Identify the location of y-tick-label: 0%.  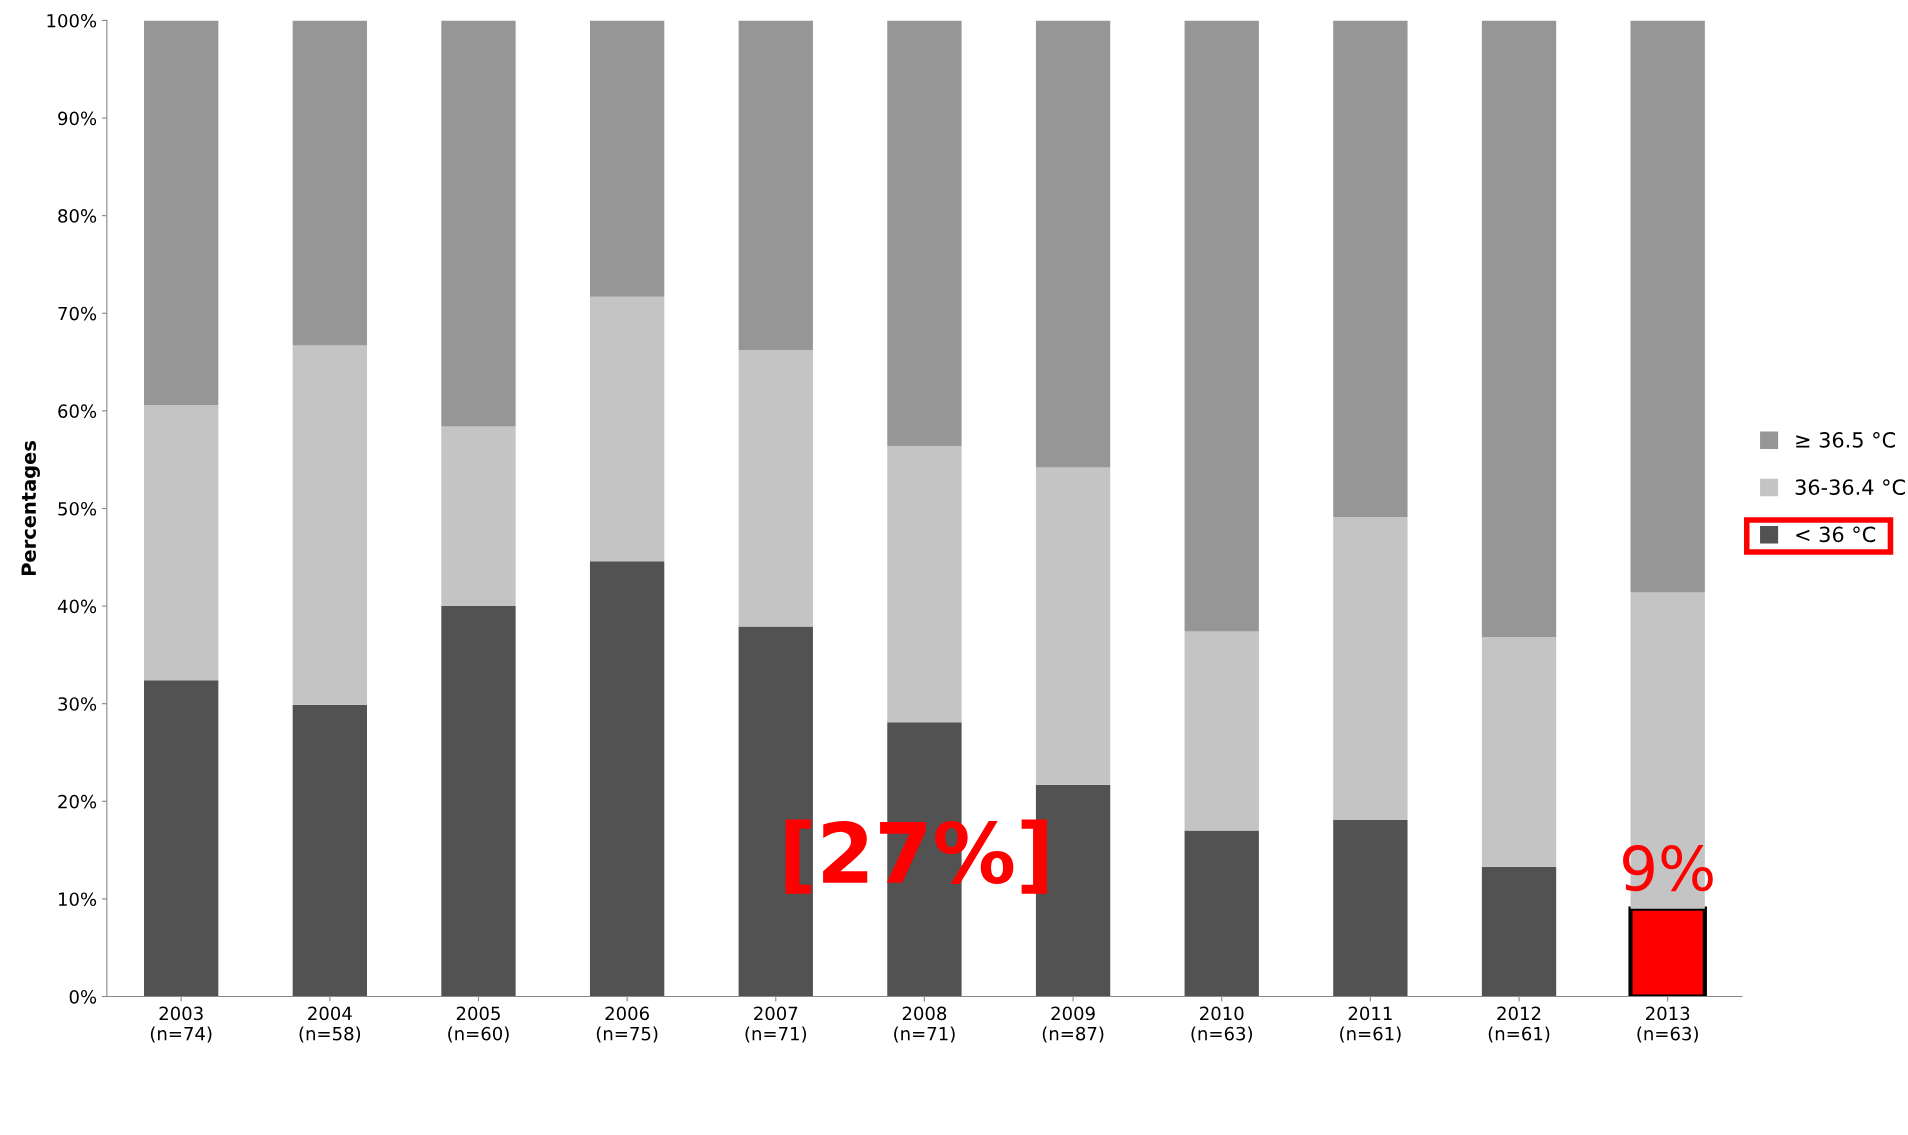
(83, 996).